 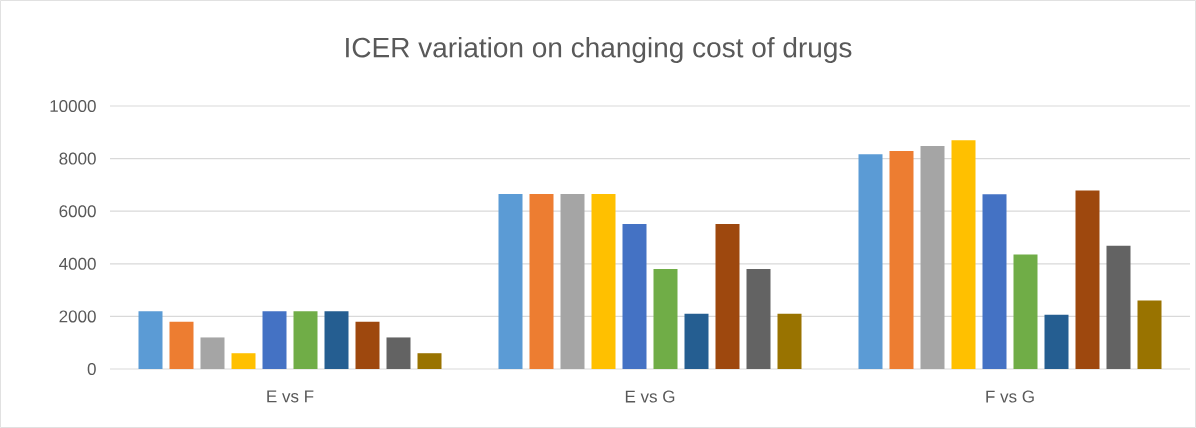 I want to click on chart-title: ICER variation on changing cost of drugs, so click(x=599, y=50).